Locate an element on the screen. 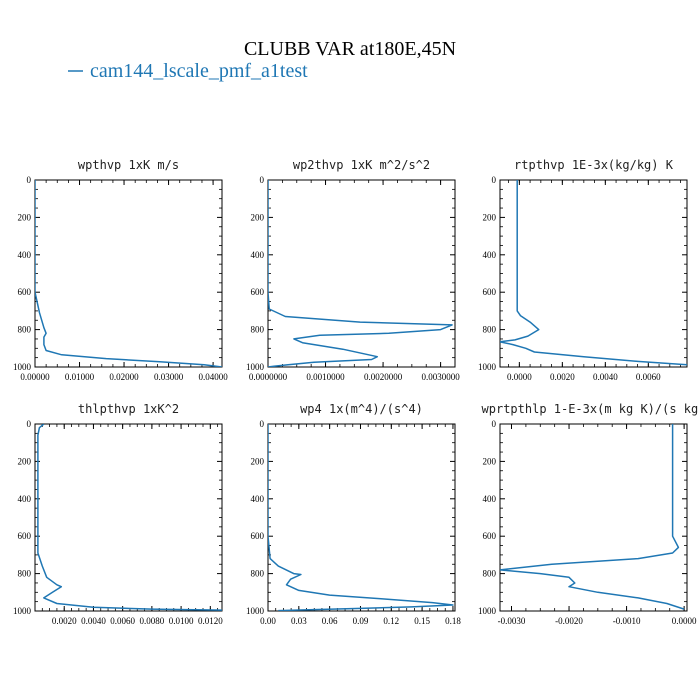 This screenshot has width=700, height=700. x-tick-label: 0.12 is located at coordinates (391, 621).